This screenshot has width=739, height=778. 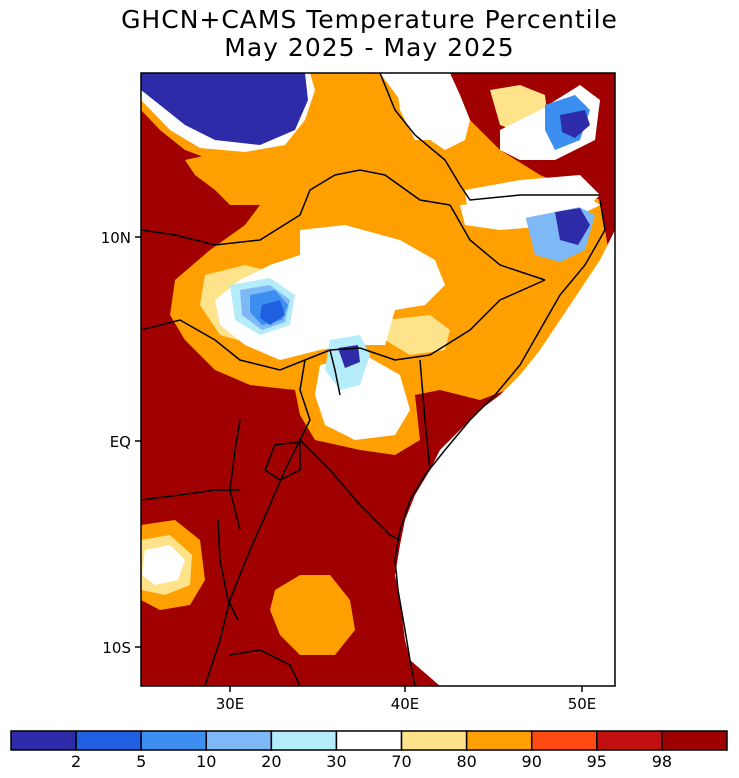 I want to click on colorbar-label: 2, so click(x=76, y=761).